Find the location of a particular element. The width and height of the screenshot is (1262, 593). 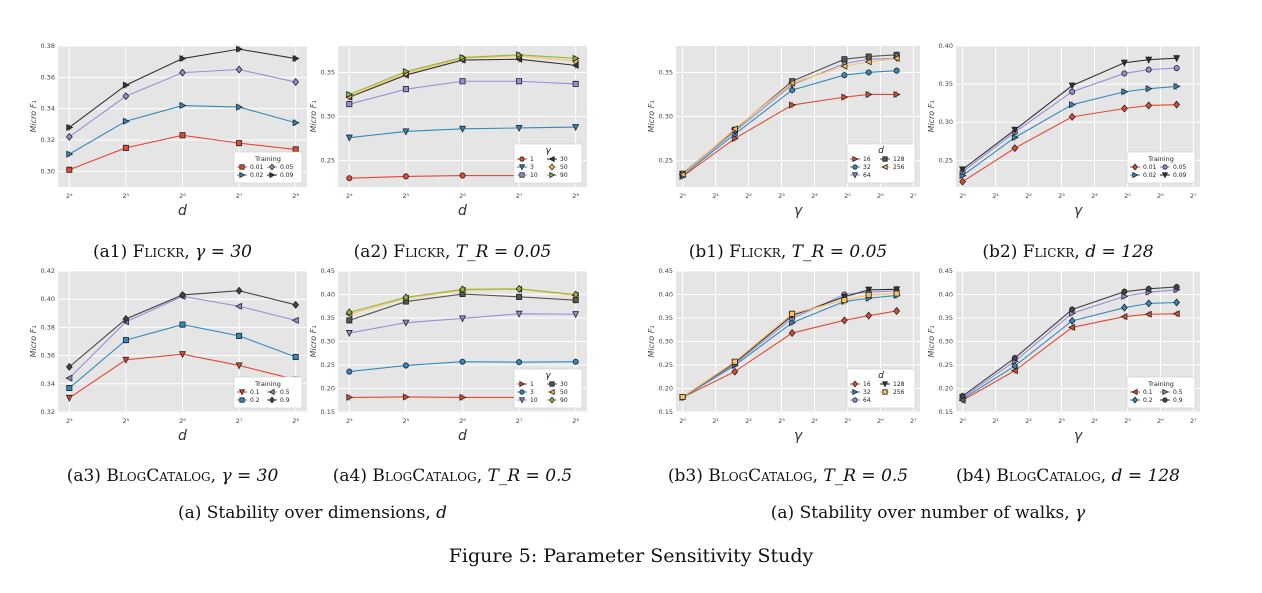

x-tick-label: 2⁰ is located at coordinates (682, 421).